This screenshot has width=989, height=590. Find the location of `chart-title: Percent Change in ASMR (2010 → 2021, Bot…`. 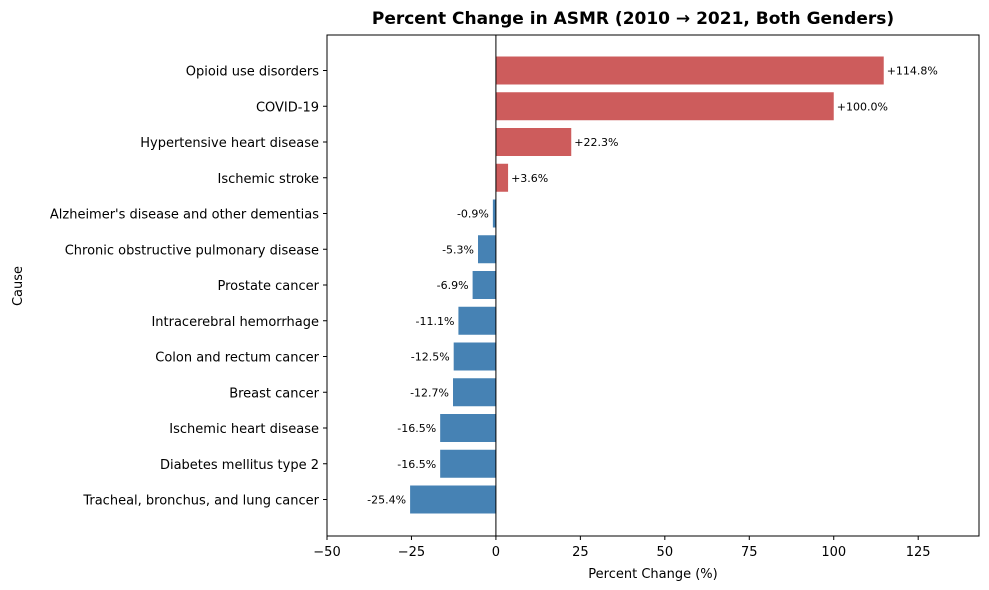

chart-title: Percent Change in ASMR (2010 → 2021, Bot… is located at coordinates (633, 19).